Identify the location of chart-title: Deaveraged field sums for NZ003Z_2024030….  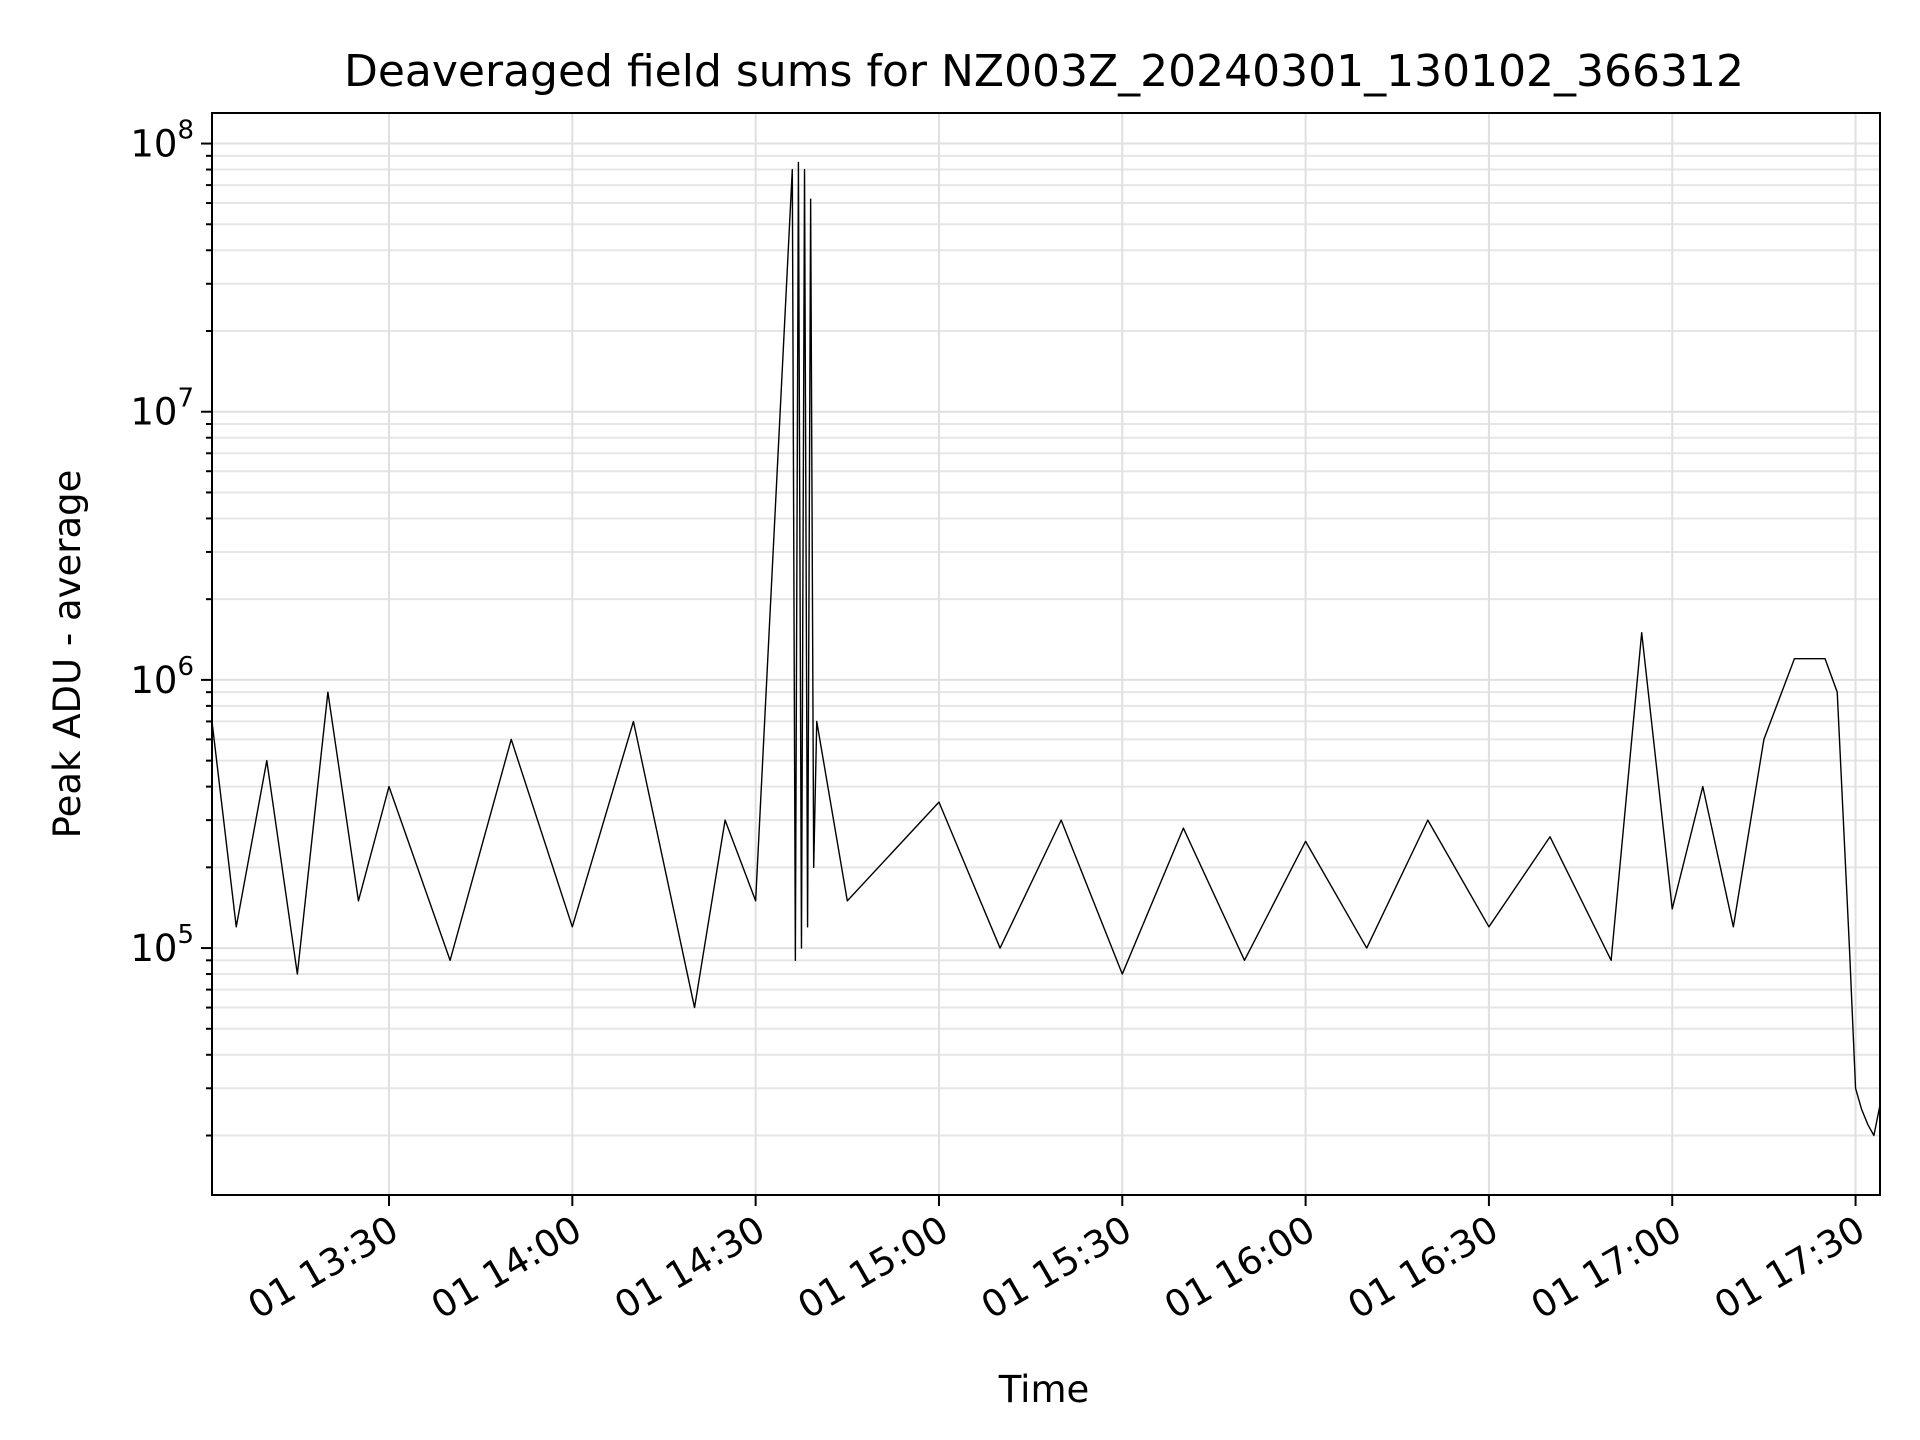
(1044, 71).